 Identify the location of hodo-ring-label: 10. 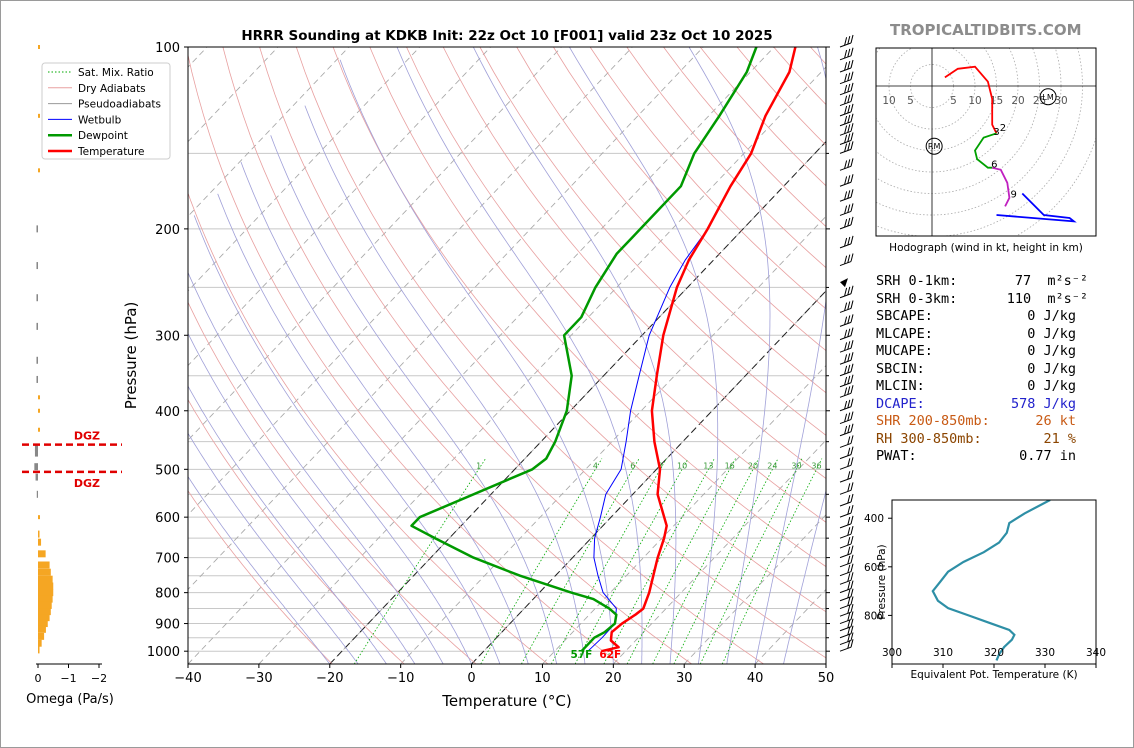
(974, 101).